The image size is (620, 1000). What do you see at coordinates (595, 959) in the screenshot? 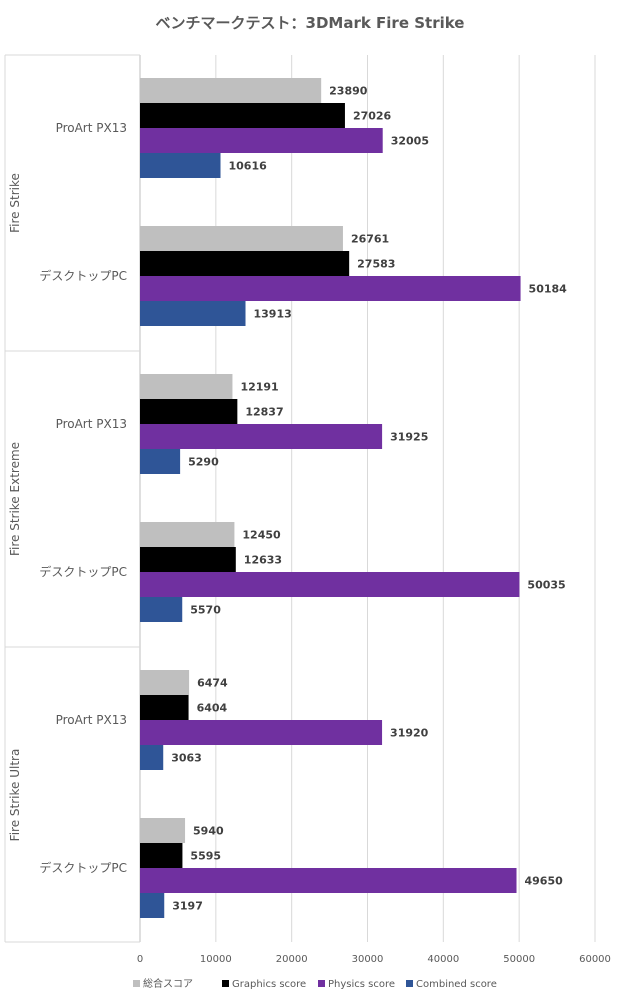
I see `x-tick-label: 60000` at bounding box center [595, 959].